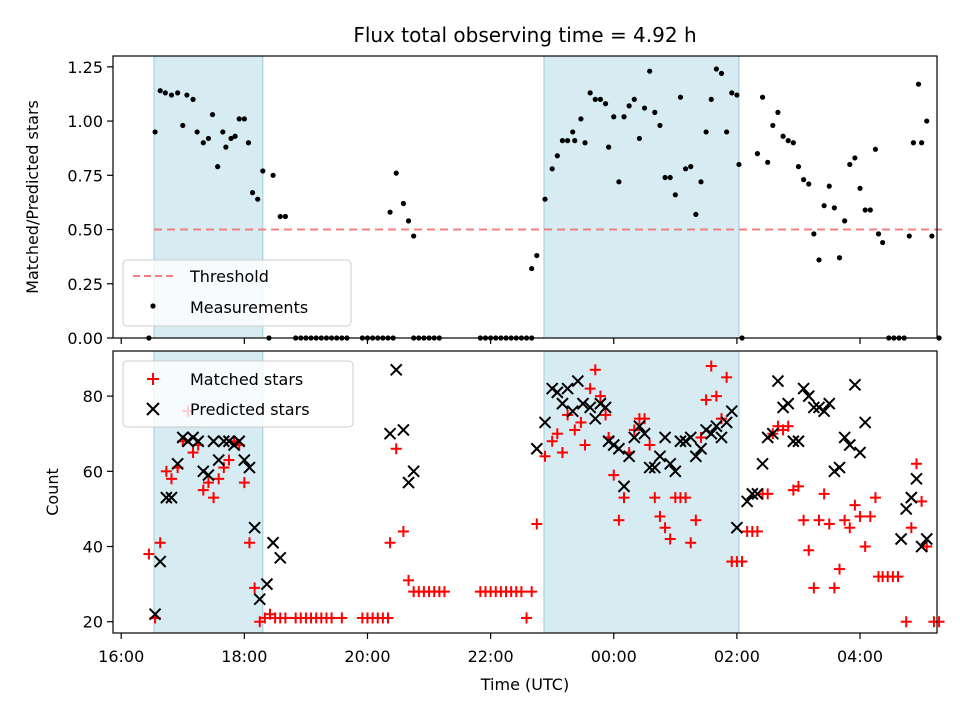 The height and width of the screenshot is (724, 960). What do you see at coordinates (244, 656) in the screenshot?
I see `x-tick-label: 18:00` at bounding box center [244, 656].